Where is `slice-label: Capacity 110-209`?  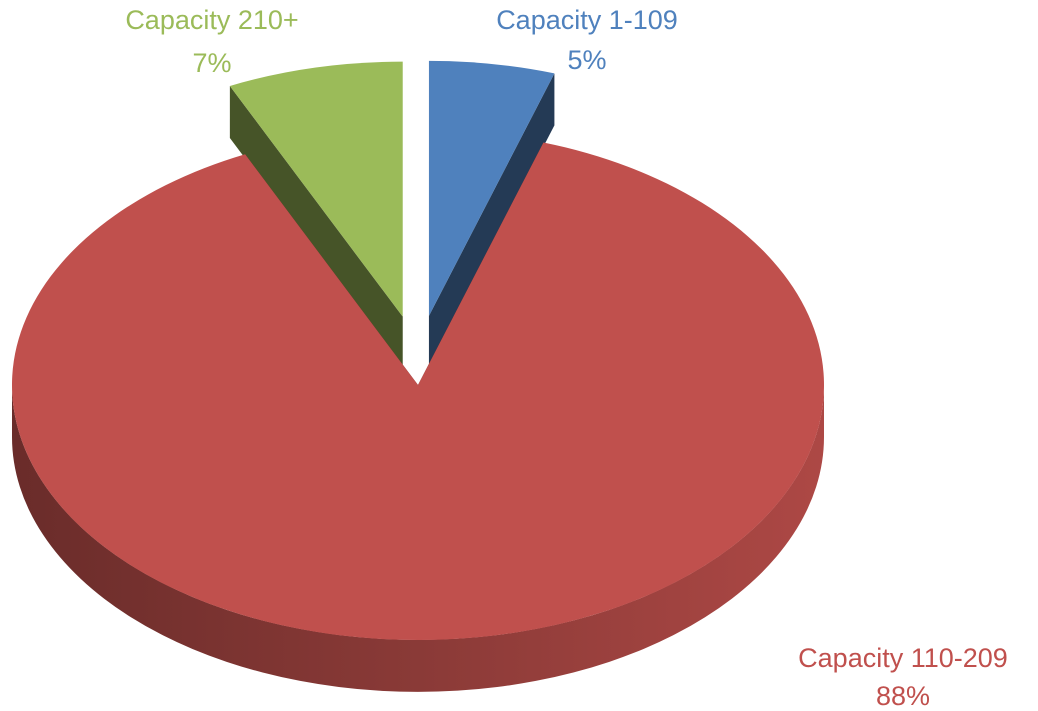
slice-label: Capacity 110-209 is located at coordinates (903, 658).